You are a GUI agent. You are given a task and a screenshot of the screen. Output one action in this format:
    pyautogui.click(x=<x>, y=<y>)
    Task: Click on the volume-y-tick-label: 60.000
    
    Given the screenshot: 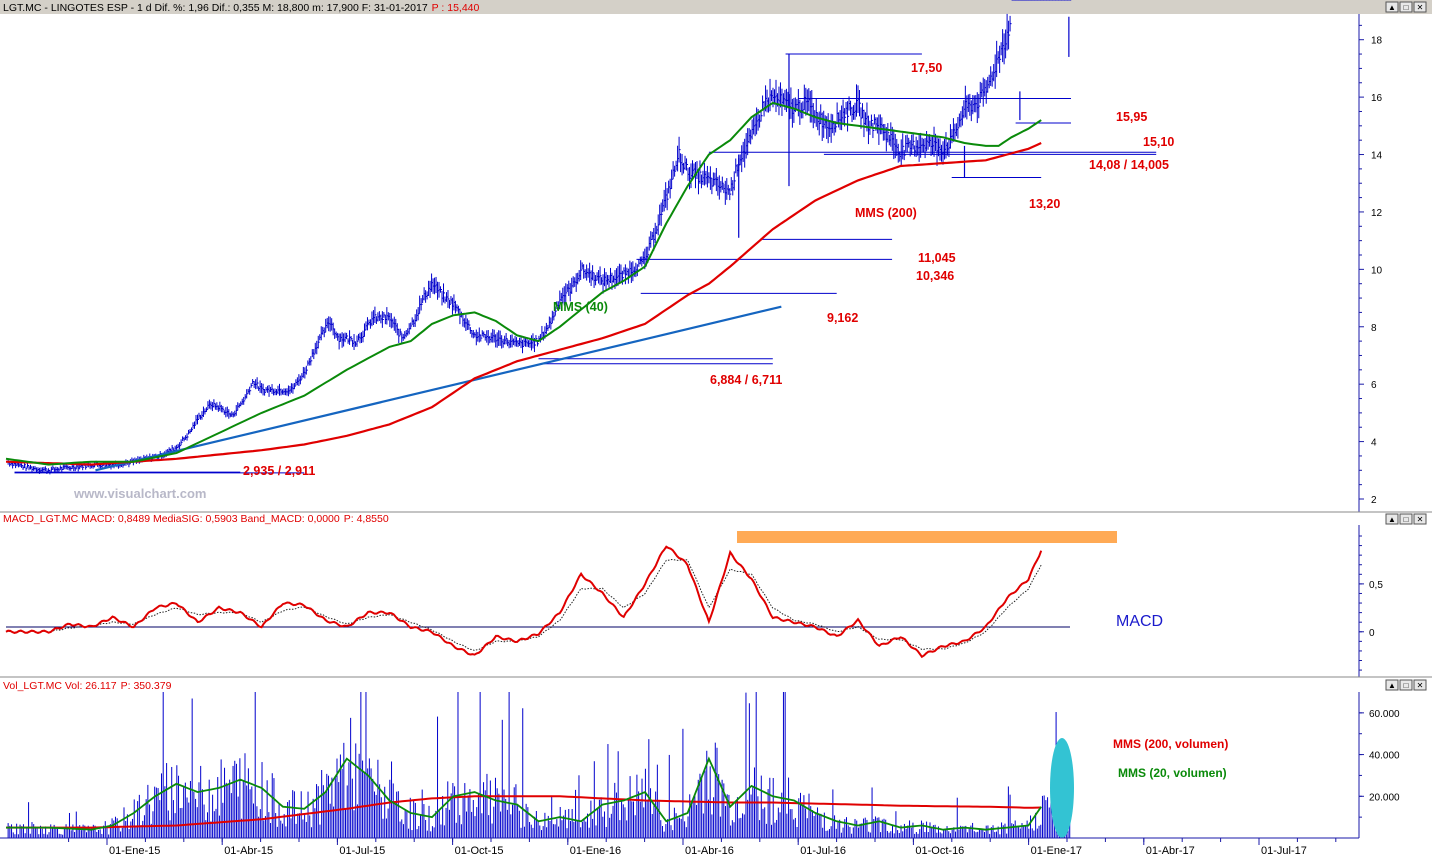 What is the action you would take?
    pyautogui.click(x=1384, y=714)
    